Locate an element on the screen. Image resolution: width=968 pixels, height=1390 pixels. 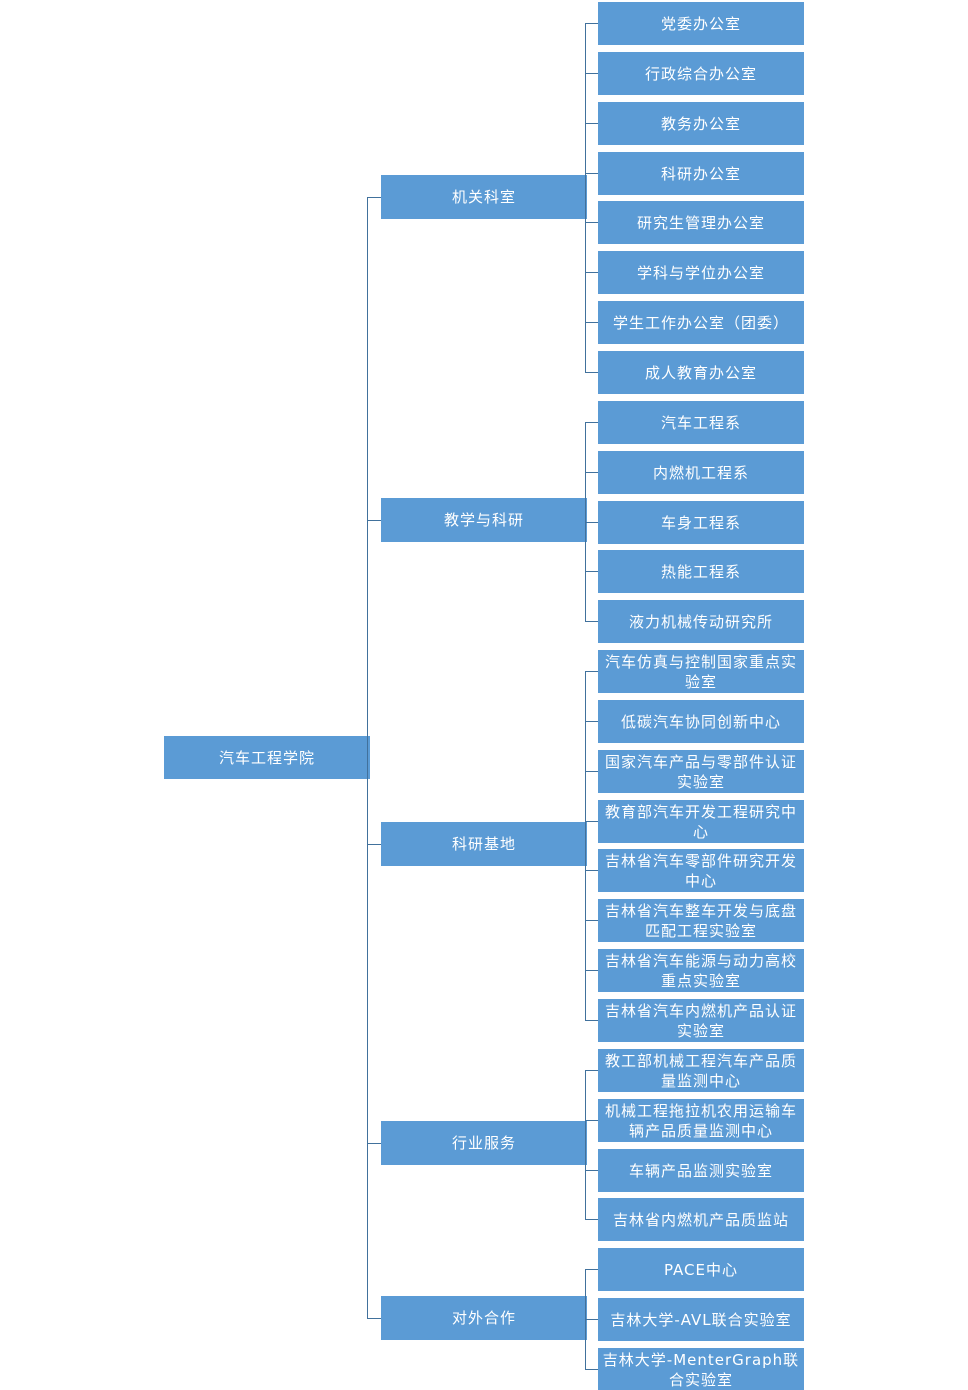
leaf-node: 行政综合办公室 is located at coordinates (701, 73).